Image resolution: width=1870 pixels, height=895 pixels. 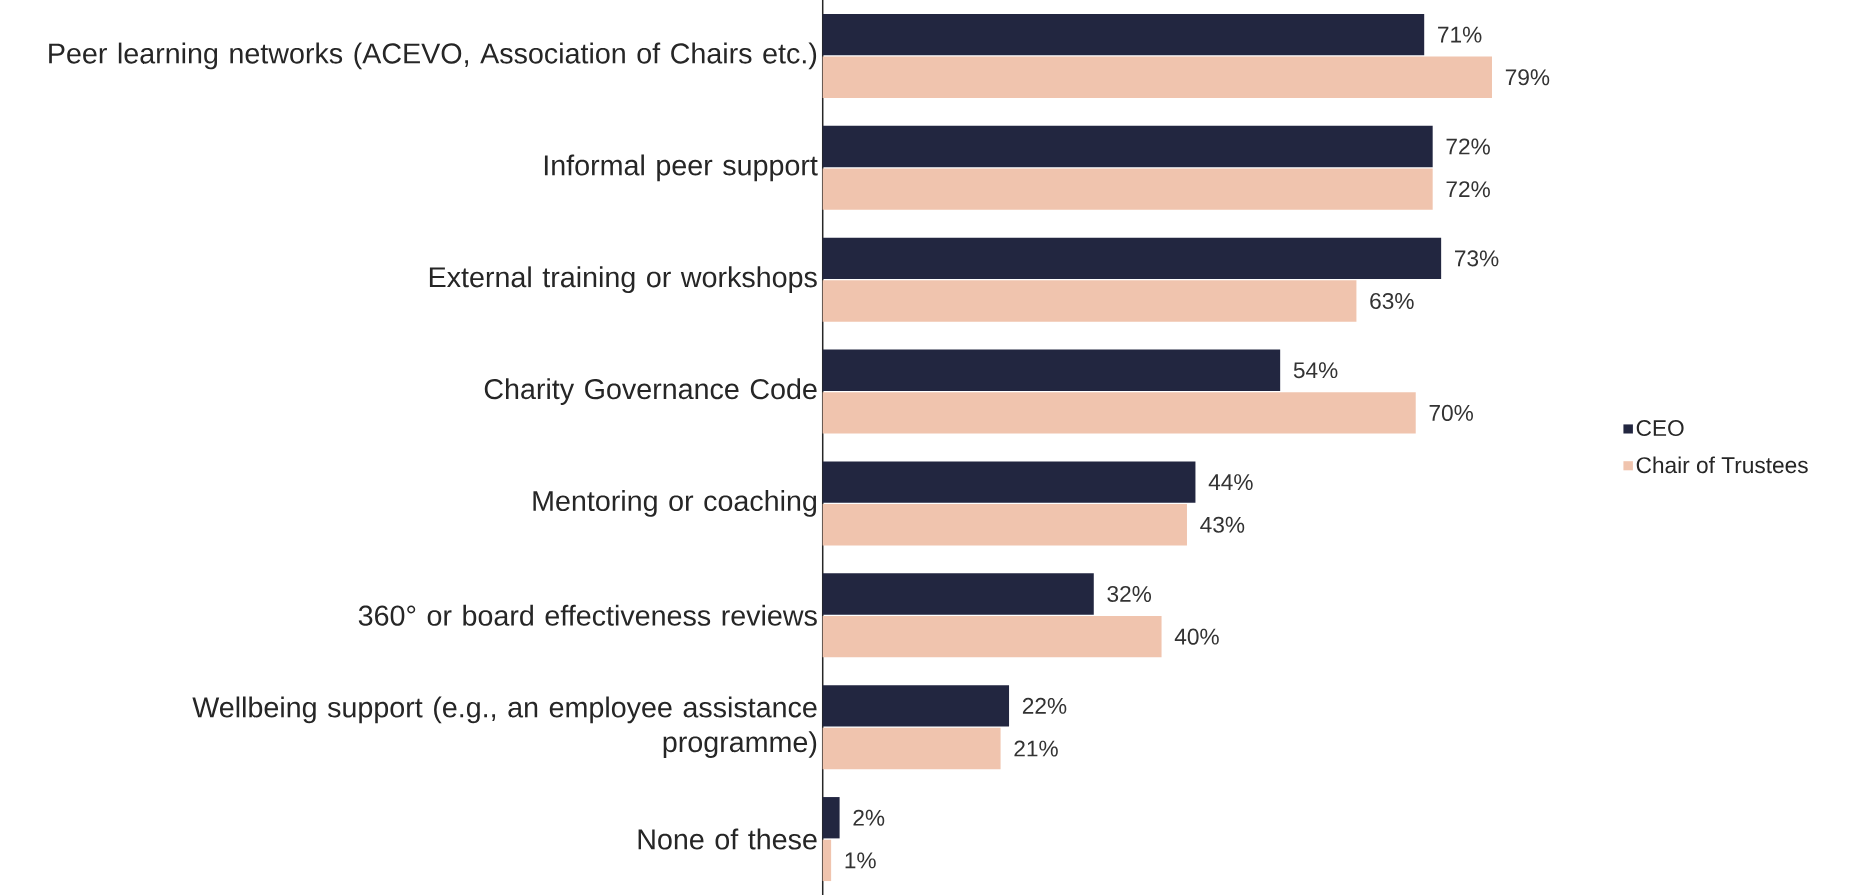 I want to click on data-label: 40%, so click(x=1196, y=636).